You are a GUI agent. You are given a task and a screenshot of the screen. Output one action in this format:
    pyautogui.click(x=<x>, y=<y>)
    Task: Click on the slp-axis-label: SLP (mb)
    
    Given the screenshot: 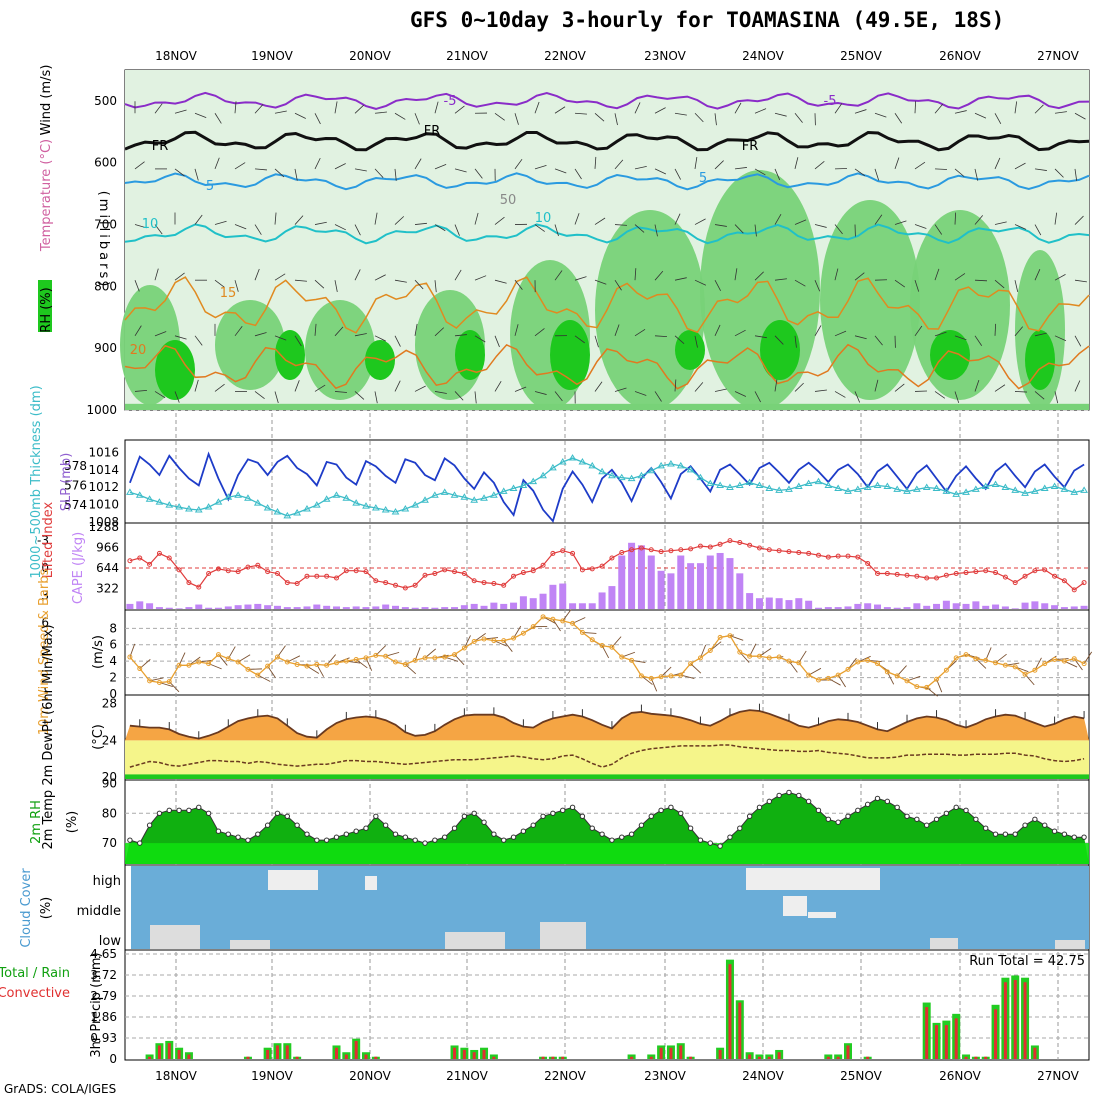 What is the action you would take?
    pyautogui.click(x=66, y=482)
    